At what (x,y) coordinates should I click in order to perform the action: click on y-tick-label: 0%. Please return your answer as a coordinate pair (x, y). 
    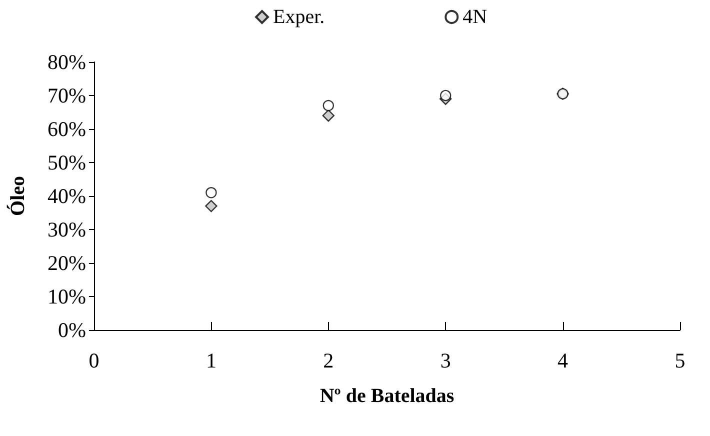
    Looking at the image, I should click on (72, 330).